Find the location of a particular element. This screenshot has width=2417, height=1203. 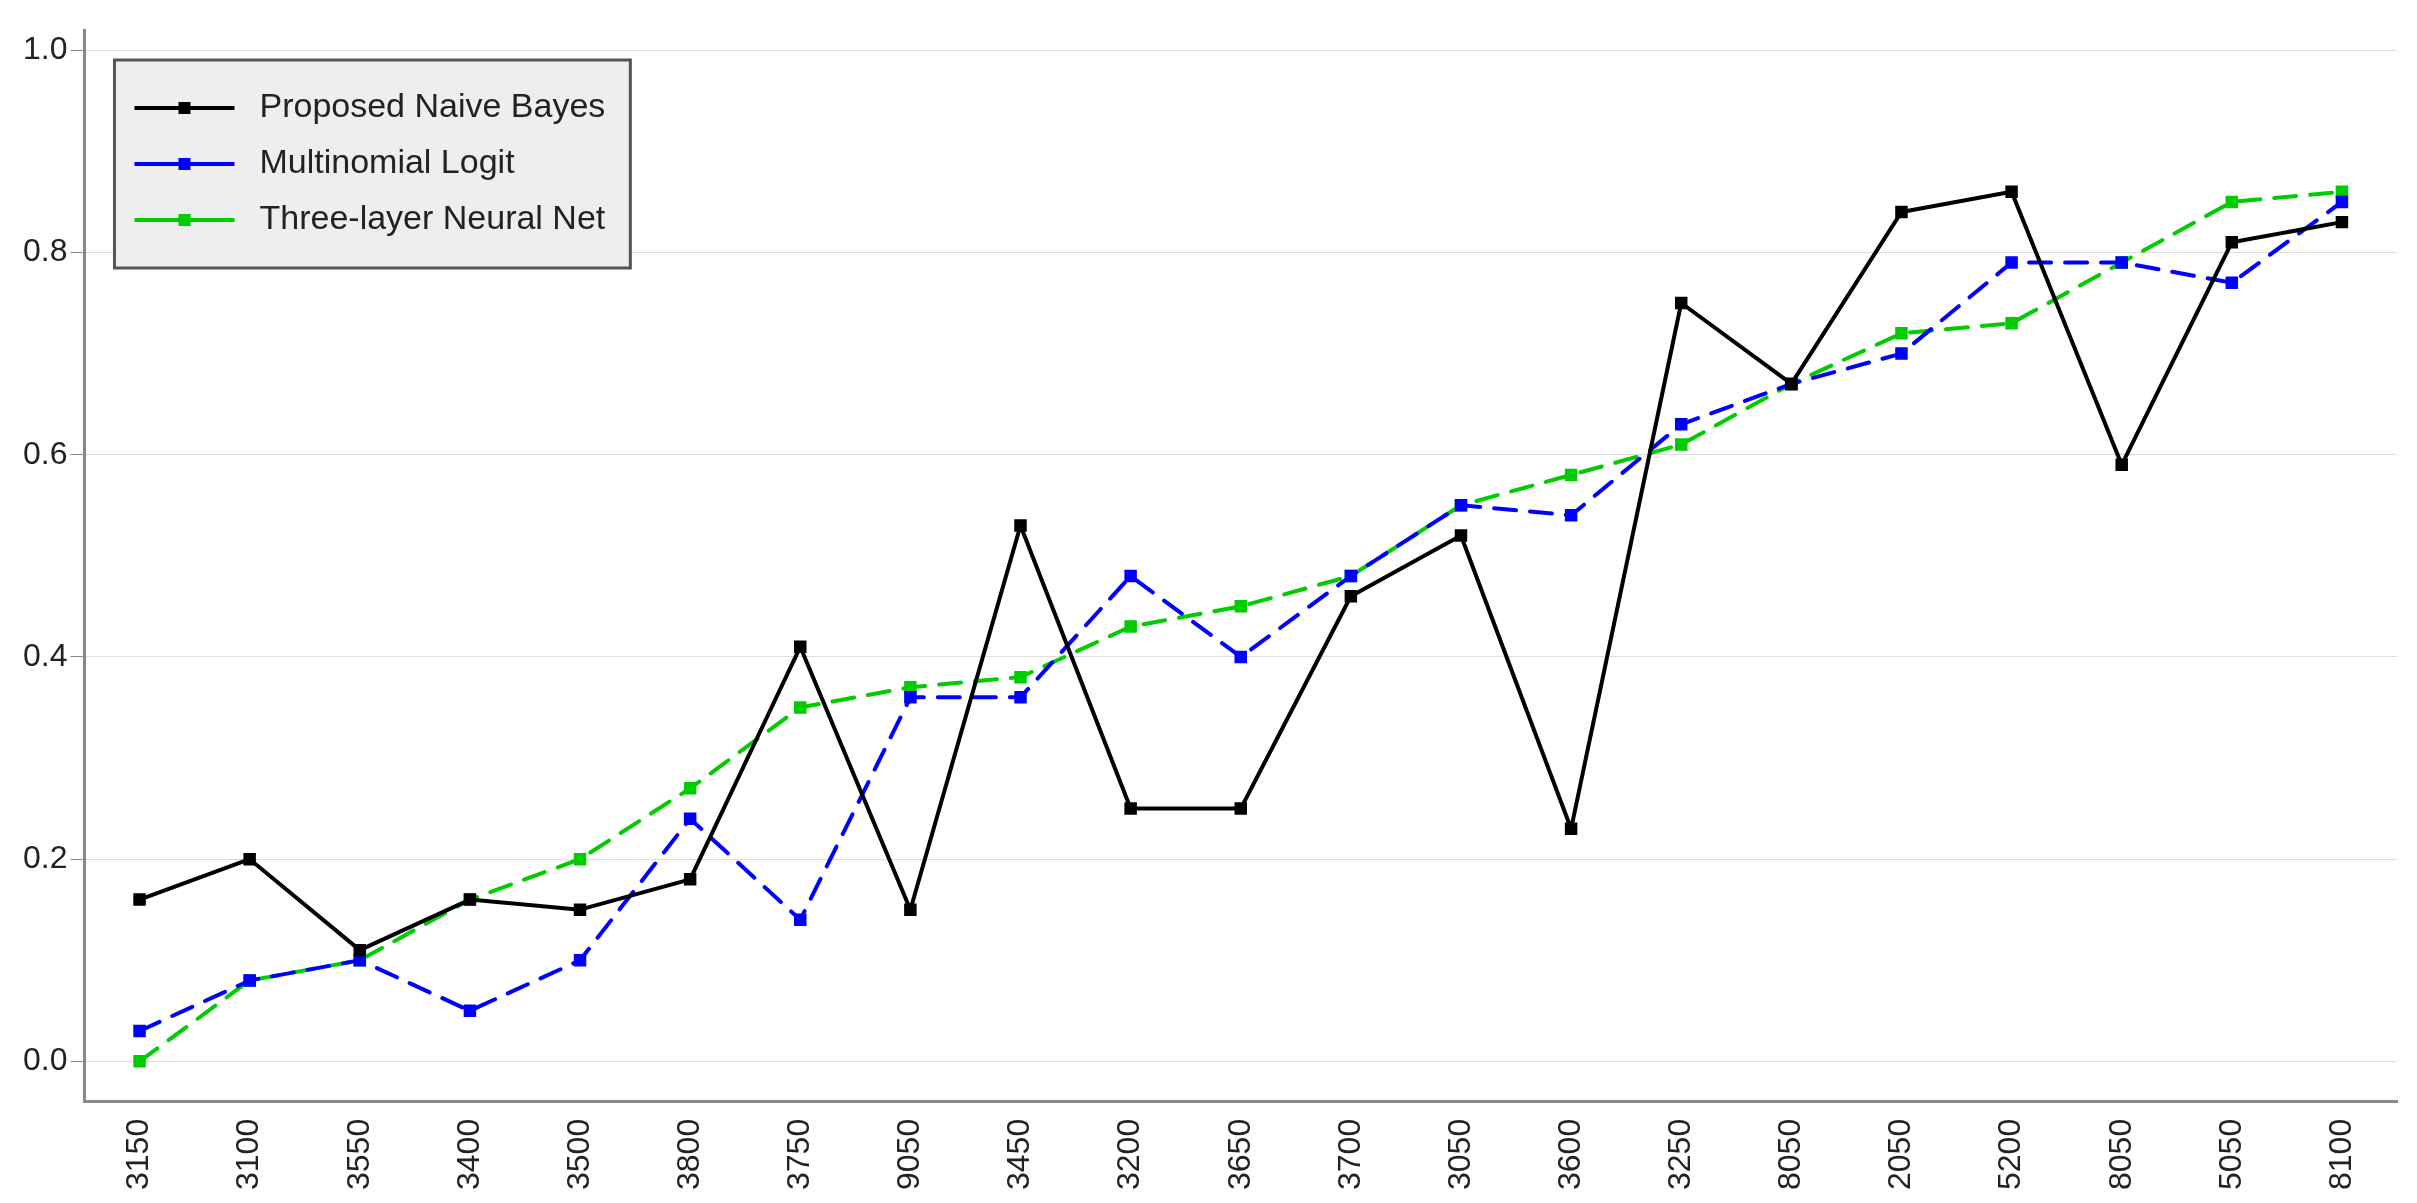

x-tick-label: 3400 is located at coordinates (467, 1154).